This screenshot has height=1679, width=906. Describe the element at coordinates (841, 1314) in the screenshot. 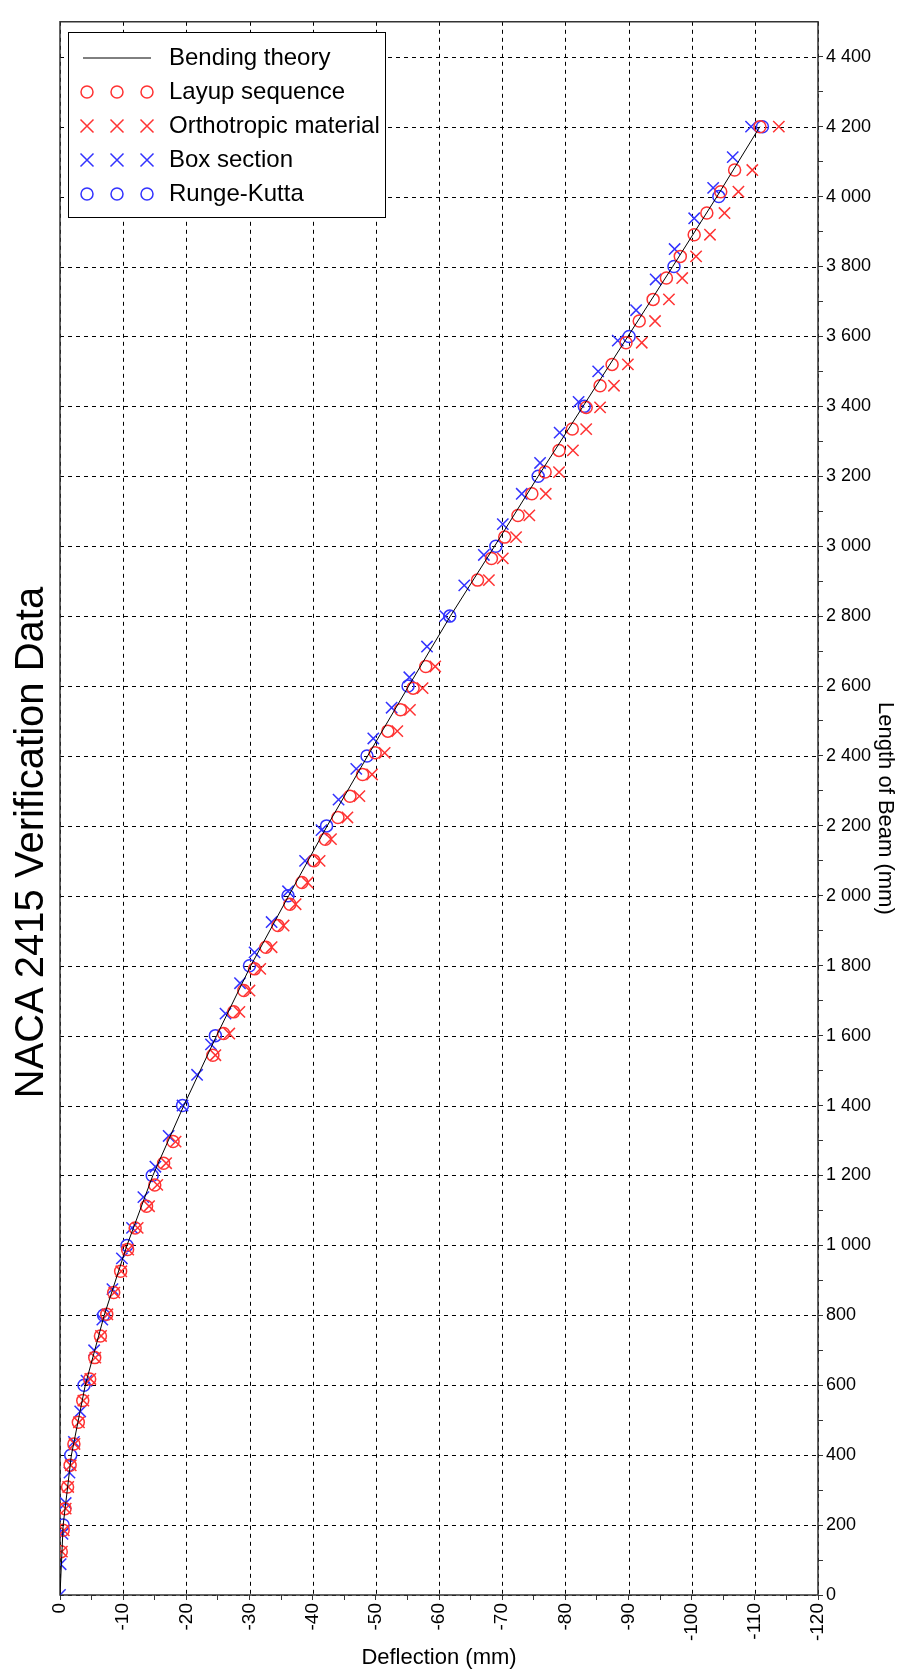

I see `y-tick-label: 800` at that location.